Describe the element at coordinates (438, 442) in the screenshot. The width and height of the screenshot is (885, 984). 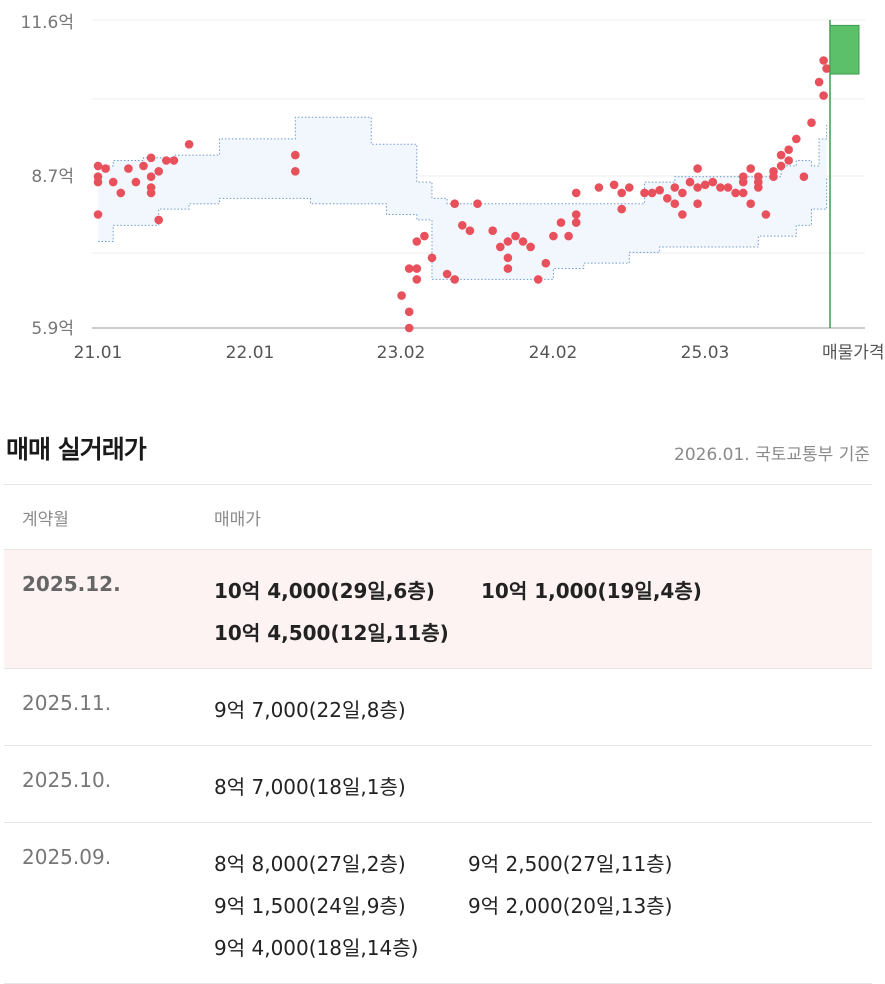
I see `section-header: 매매 실거래가 2026.01. 국토교통부 기준` at that location.